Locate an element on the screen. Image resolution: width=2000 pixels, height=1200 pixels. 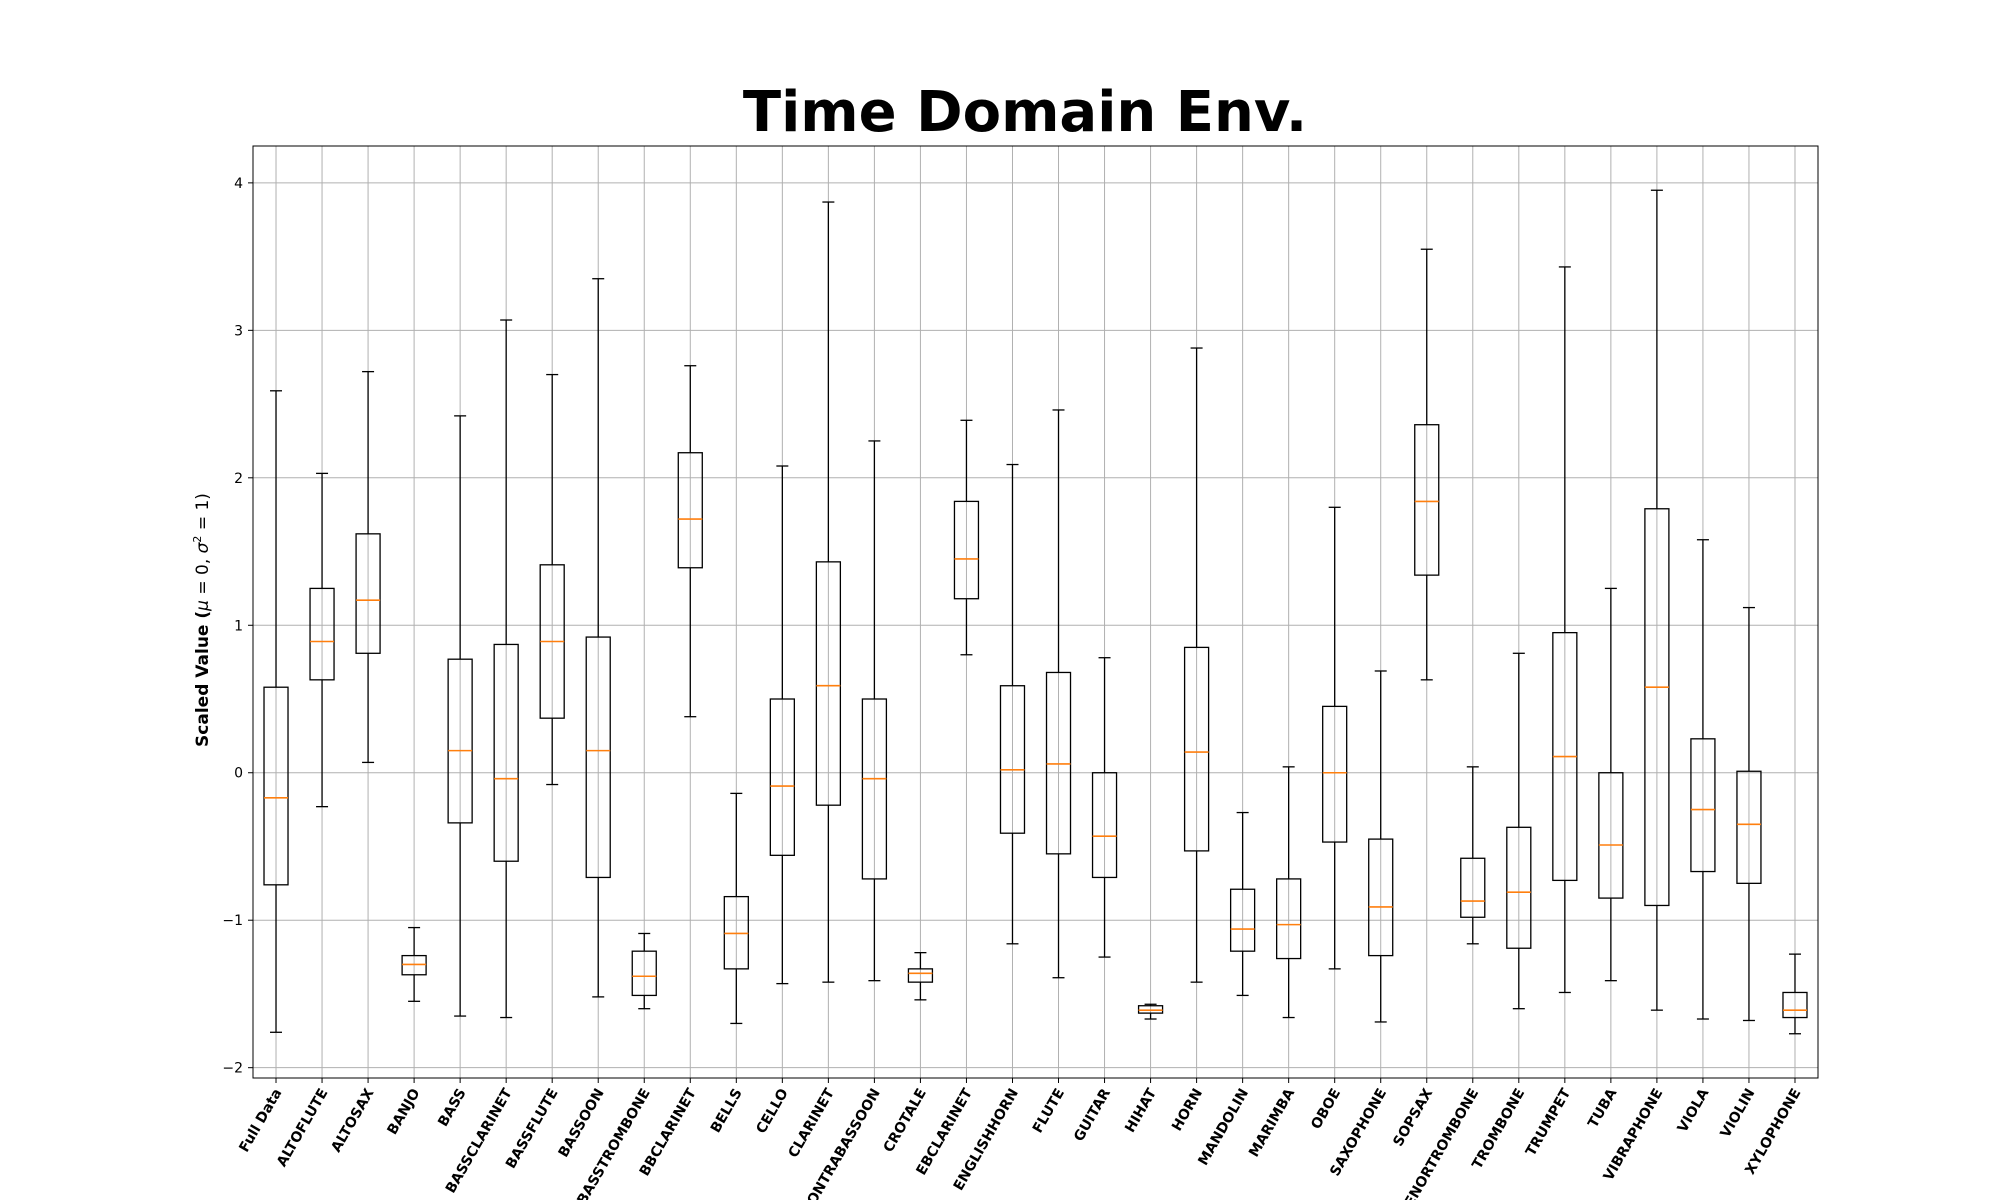
x-tick-label: BASSOON is located at coordinates (582, 1123).